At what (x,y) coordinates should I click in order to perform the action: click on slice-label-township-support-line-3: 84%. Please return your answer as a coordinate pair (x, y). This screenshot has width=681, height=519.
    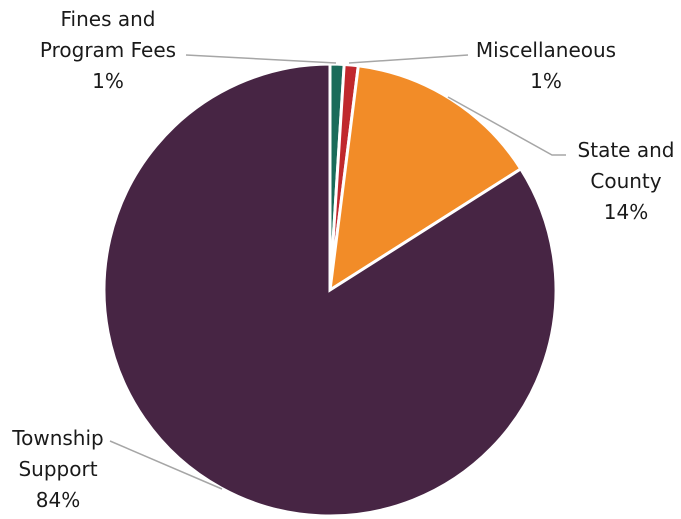
    Looking at the image, I should click on (58, 500).